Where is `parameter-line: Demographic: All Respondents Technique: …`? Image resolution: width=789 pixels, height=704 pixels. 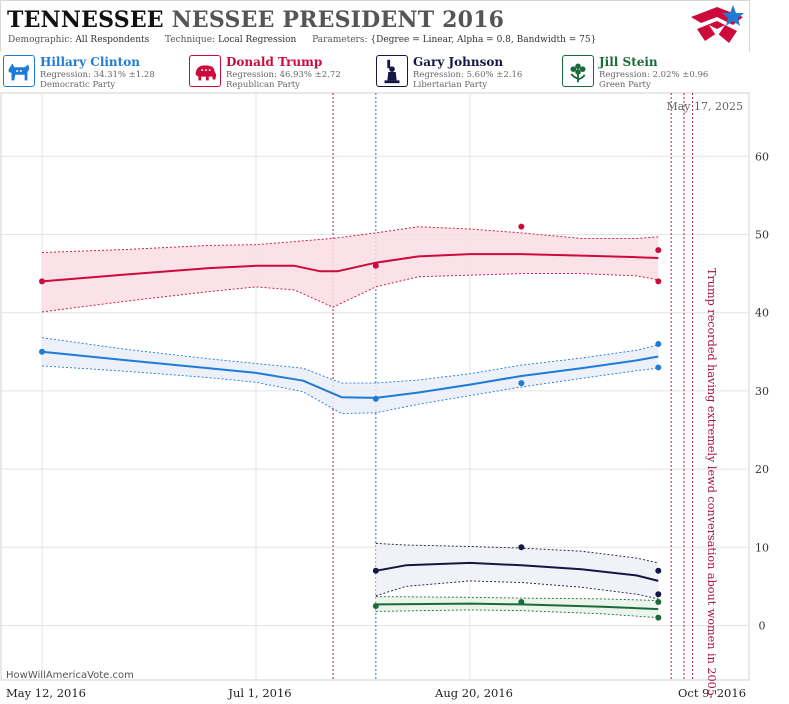 parameter-line: Demographic: All Respondents Technique: … is located at coordinates (302, 40).